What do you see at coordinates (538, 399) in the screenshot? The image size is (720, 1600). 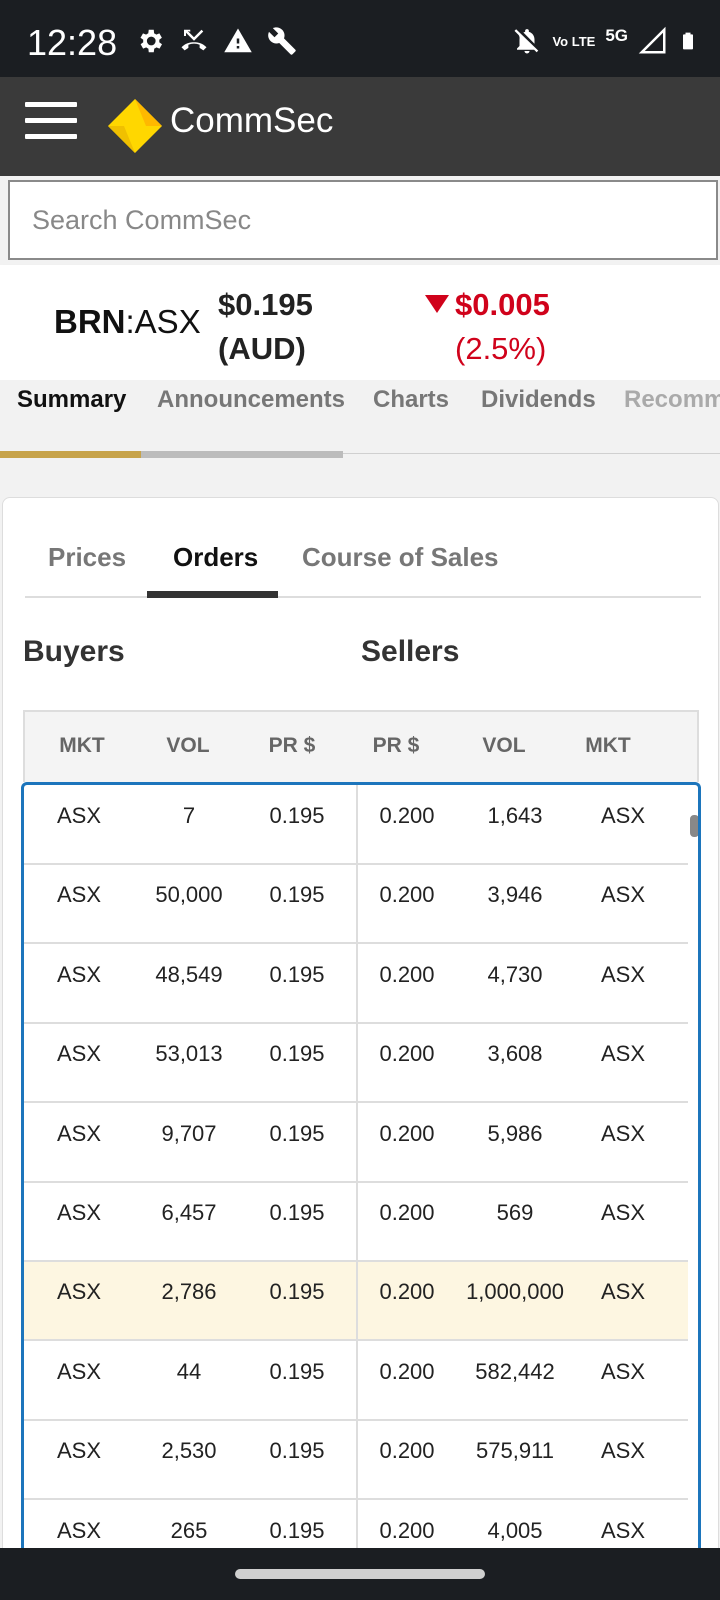 I see `tab-dividends: Dividends` at bounding box center [538, 399].